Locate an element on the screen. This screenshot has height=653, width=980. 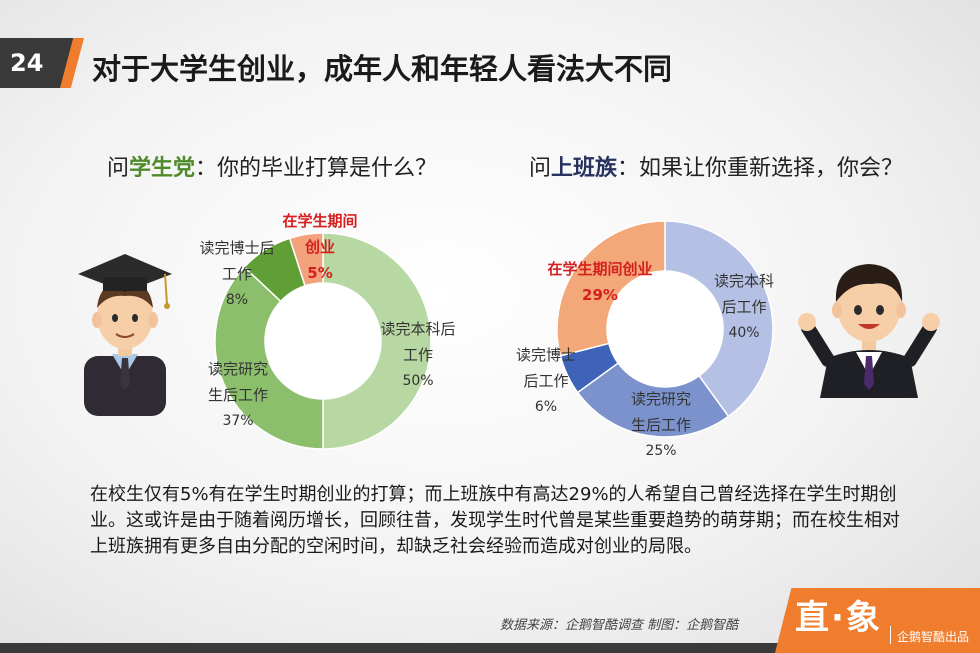
left-slice-1-pct: 37% is located at coordinates (238, 421).